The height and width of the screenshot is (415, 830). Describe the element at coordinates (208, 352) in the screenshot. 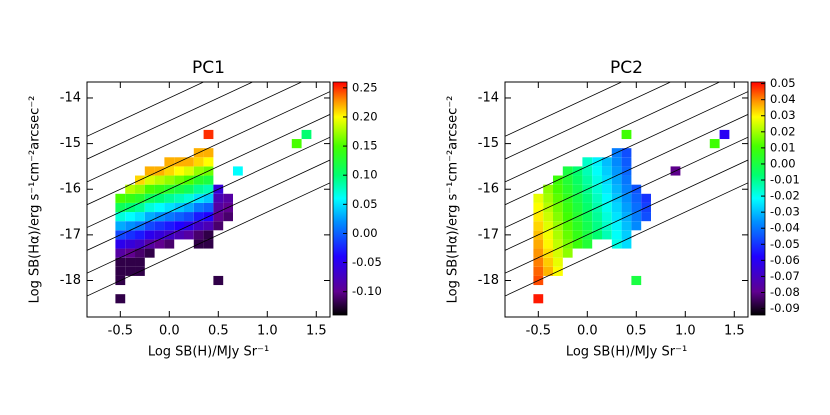

I see `x-axis-label: Log SB(H)/MJy Sr⁻¹` at that location.